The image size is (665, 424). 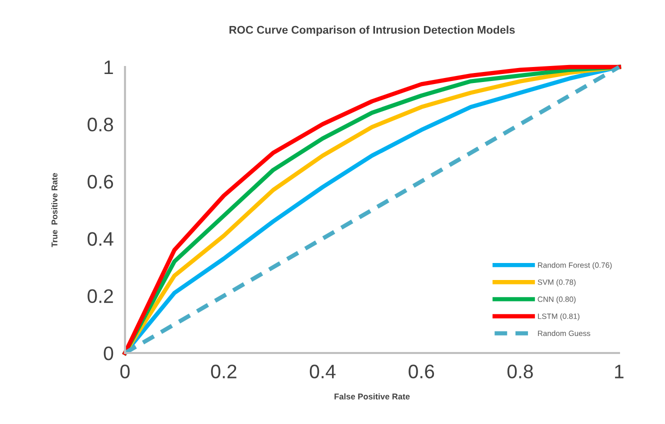 What do you see at coordinates (101, 181) in the screenshot?
I see `y-tick-label: 0.6` at bounding box center [101, 181].